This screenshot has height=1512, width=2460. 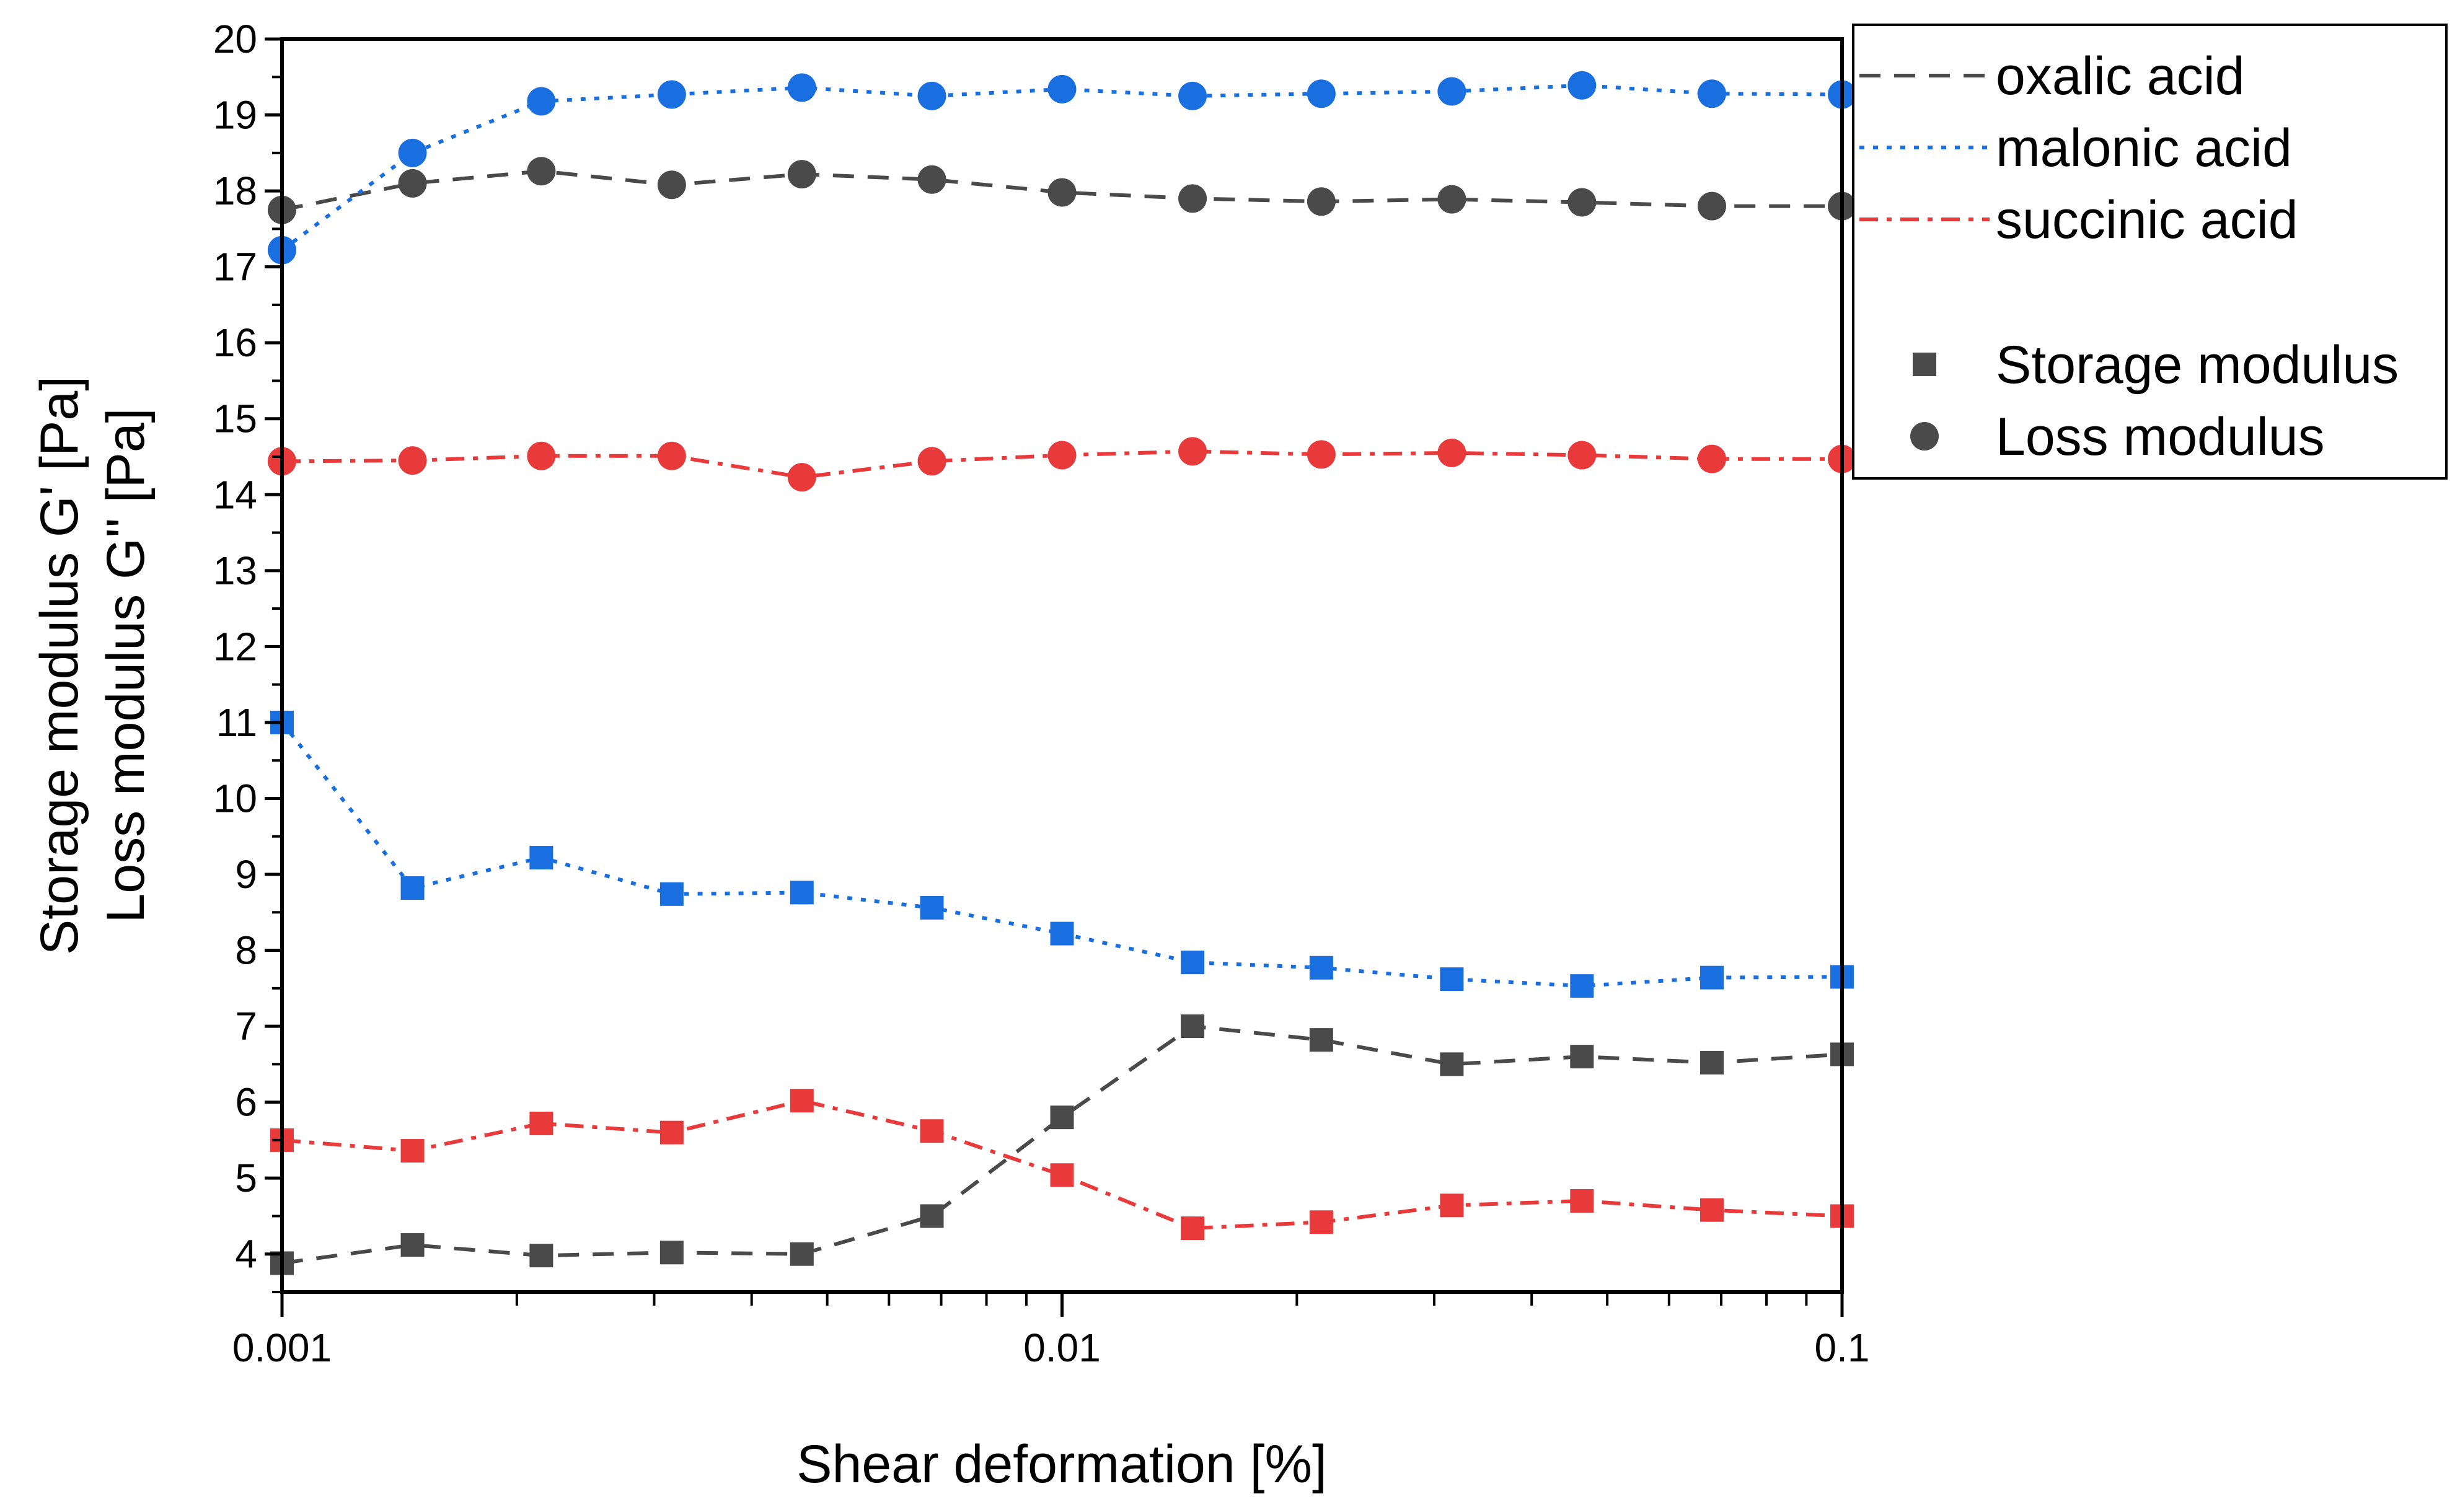 I want to click on x-tick-label: 0.01, so click(x=1062, y=1347).